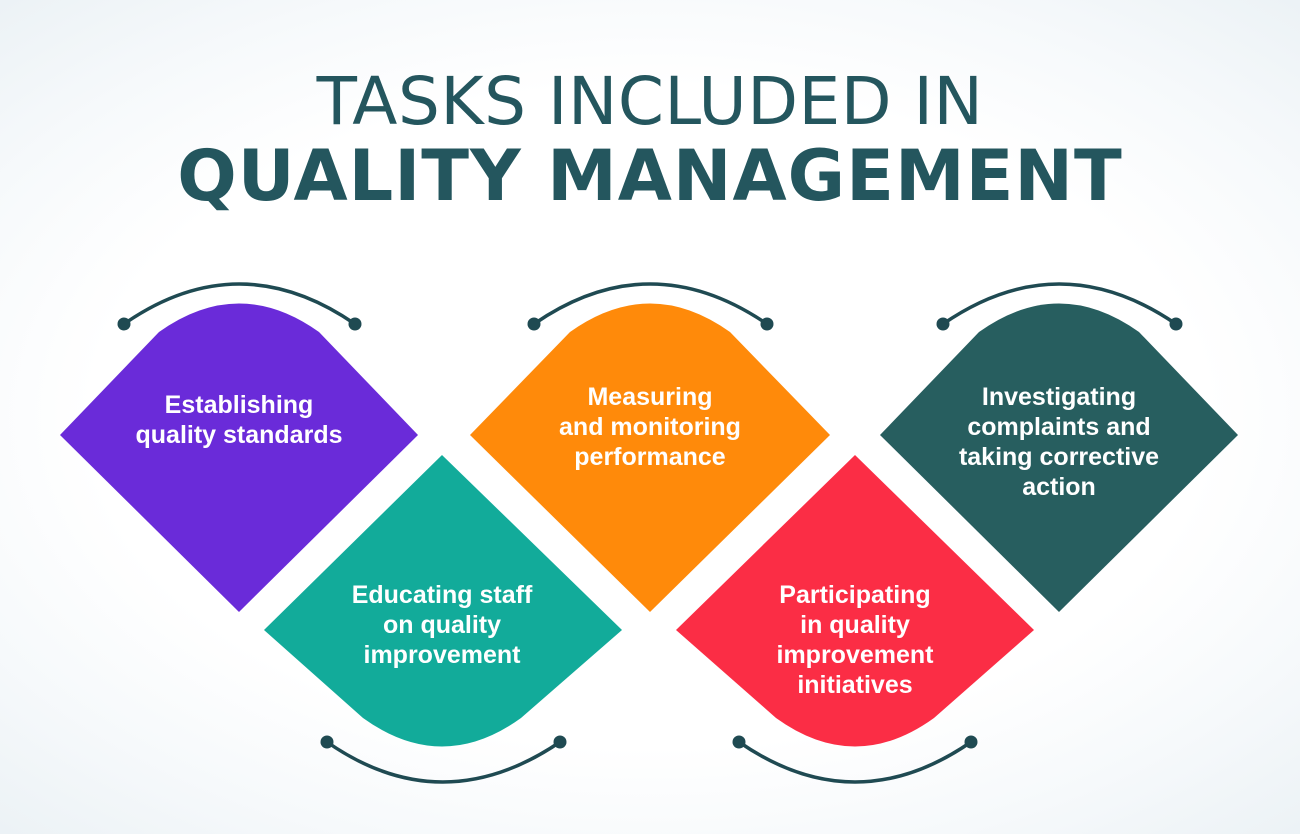  What do you see at coordinates (239, 420) in the screenshot?
I see `task-establishing-text: Establishing quality standards` at bounding box center [239, 420].